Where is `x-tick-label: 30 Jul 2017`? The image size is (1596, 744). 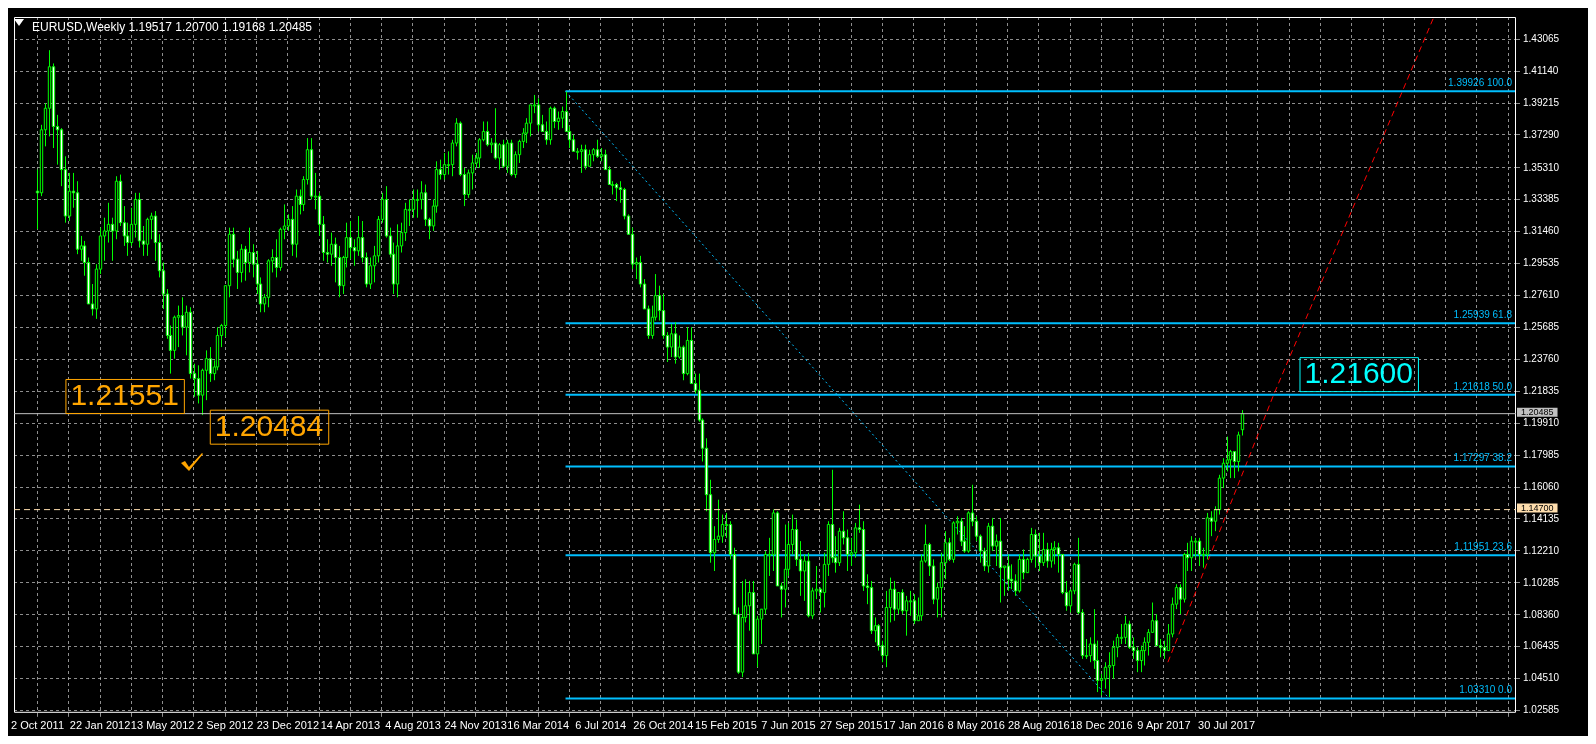
x-tick-label: 30 Jul 2017 is located at coordinates (1226, 725).